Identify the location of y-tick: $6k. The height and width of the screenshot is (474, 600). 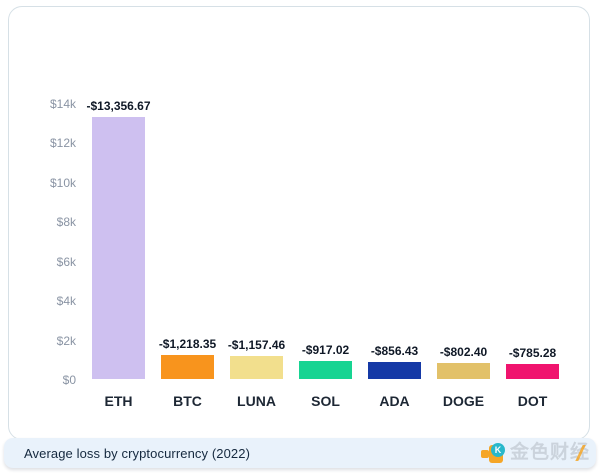
(66, 261).